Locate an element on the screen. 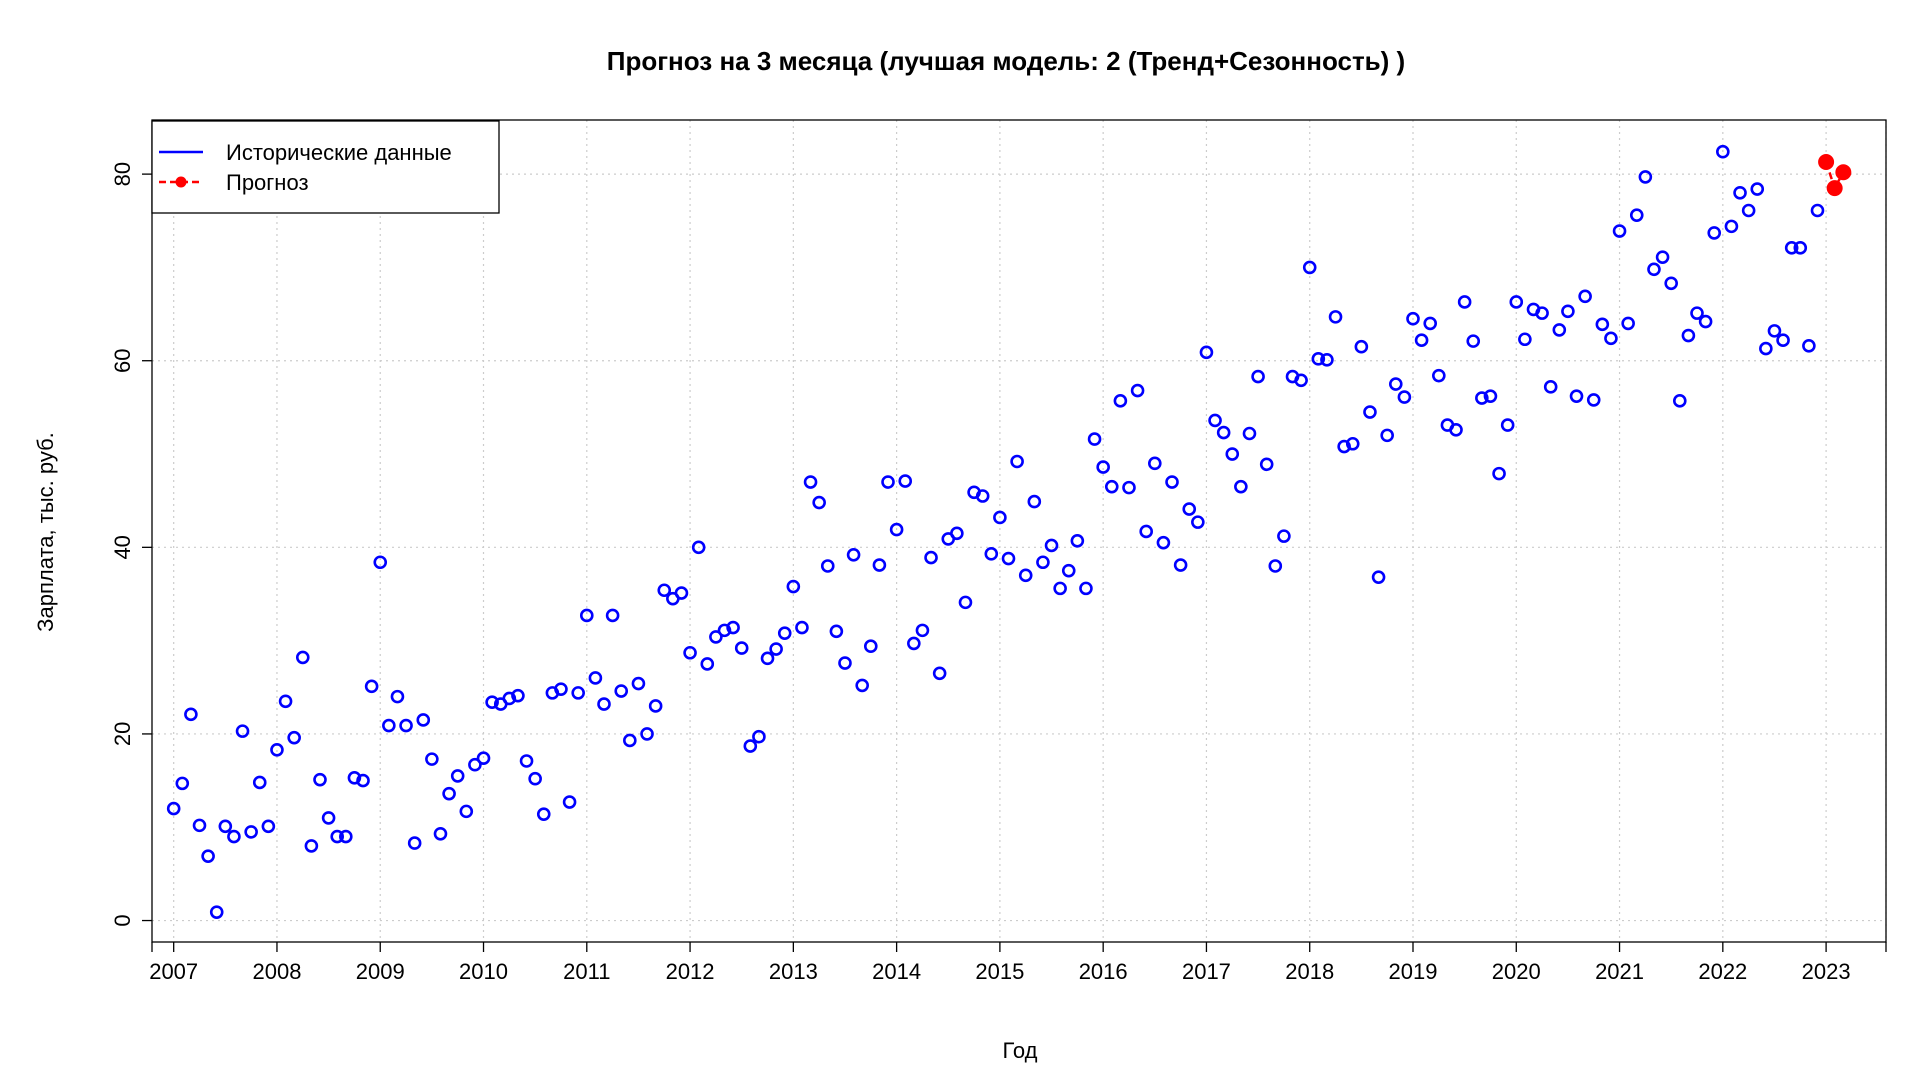  legend-forecast-marker is located at coordinates (181, 182).